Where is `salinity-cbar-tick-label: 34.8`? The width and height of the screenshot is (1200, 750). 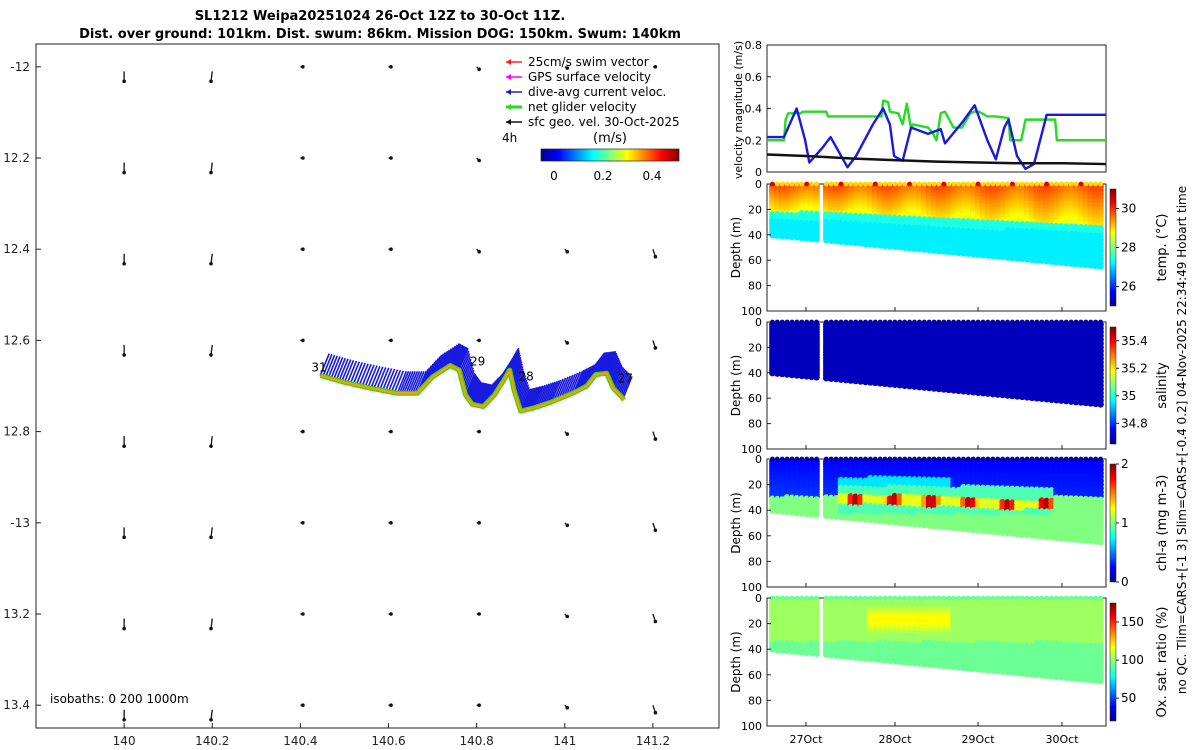 salinity-cbar-tick-label: 34.8 is located at coordinates (1134, 423).